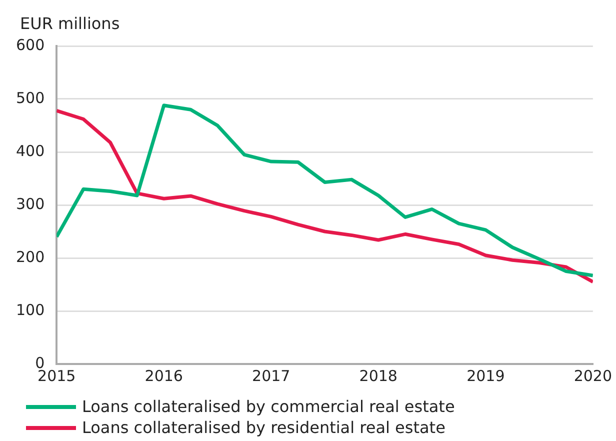 The image size is (616, 441). What do you see at coordinates (70, 23) in the screenshot?
I see `y-axis-title: EUR millions` at bounding box center [70, 23].